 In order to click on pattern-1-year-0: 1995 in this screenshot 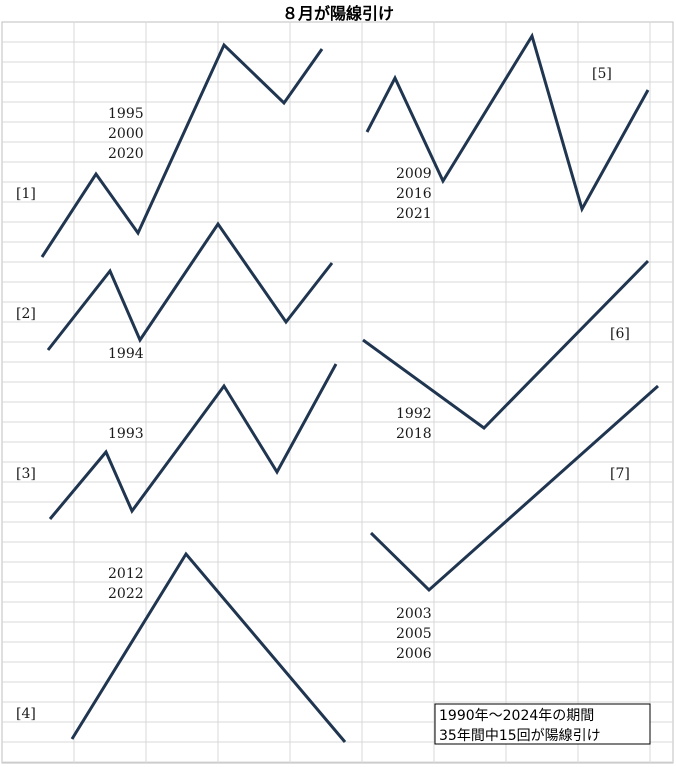, I will do `click(126, 114)`.